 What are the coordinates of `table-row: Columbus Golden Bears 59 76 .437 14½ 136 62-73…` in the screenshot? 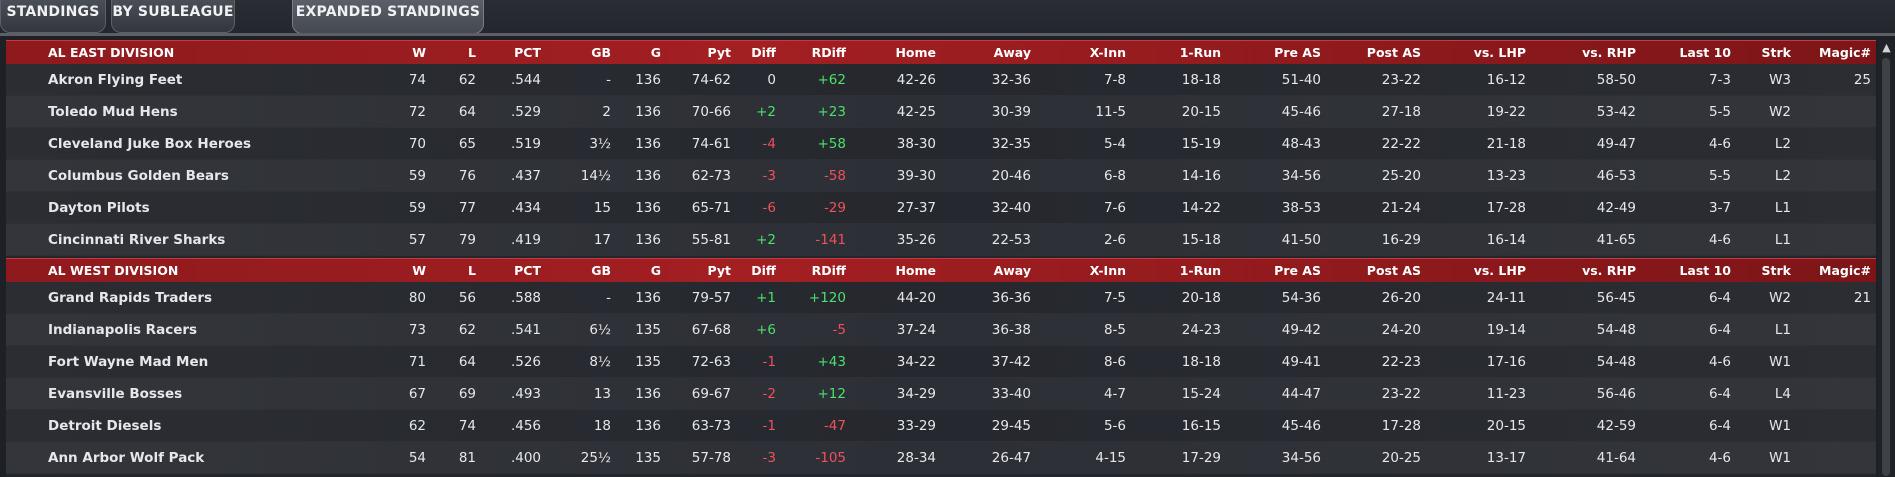 It's located at (941, 176).